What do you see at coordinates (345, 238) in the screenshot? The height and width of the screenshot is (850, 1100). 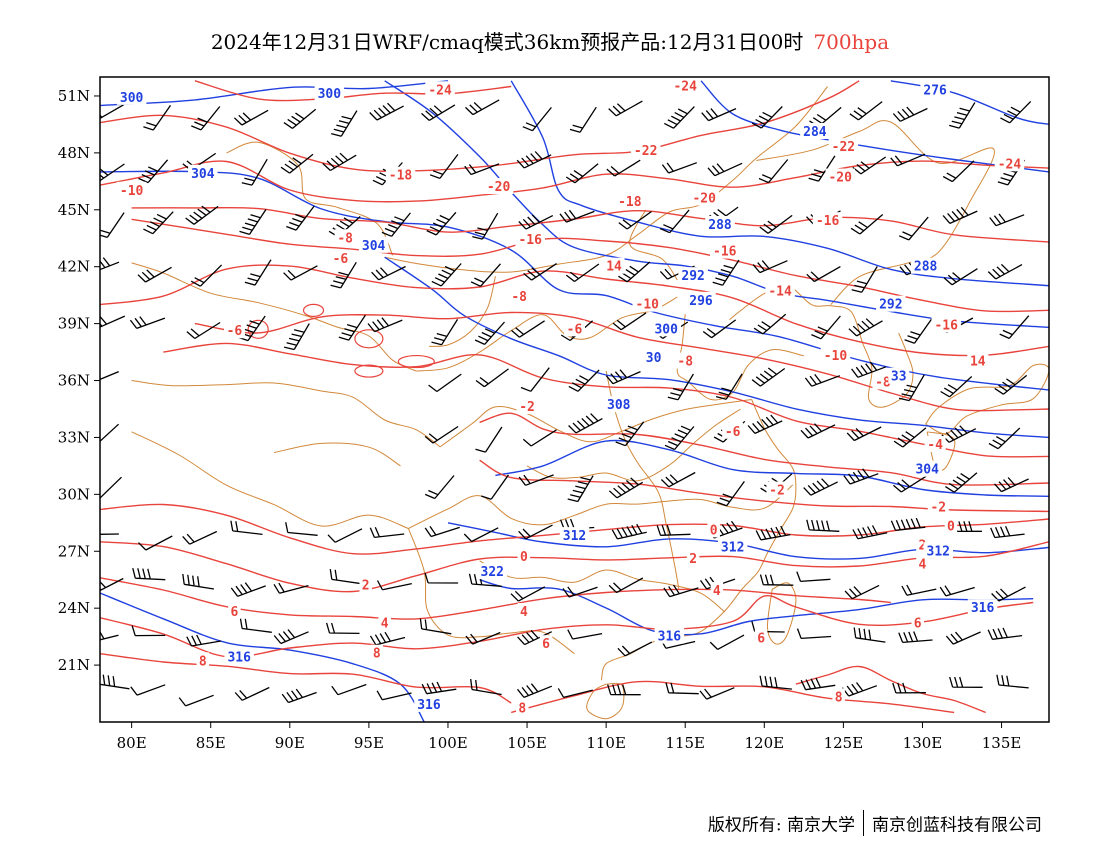 I see `temperature-label: -8` at bounding box center [345, 238].